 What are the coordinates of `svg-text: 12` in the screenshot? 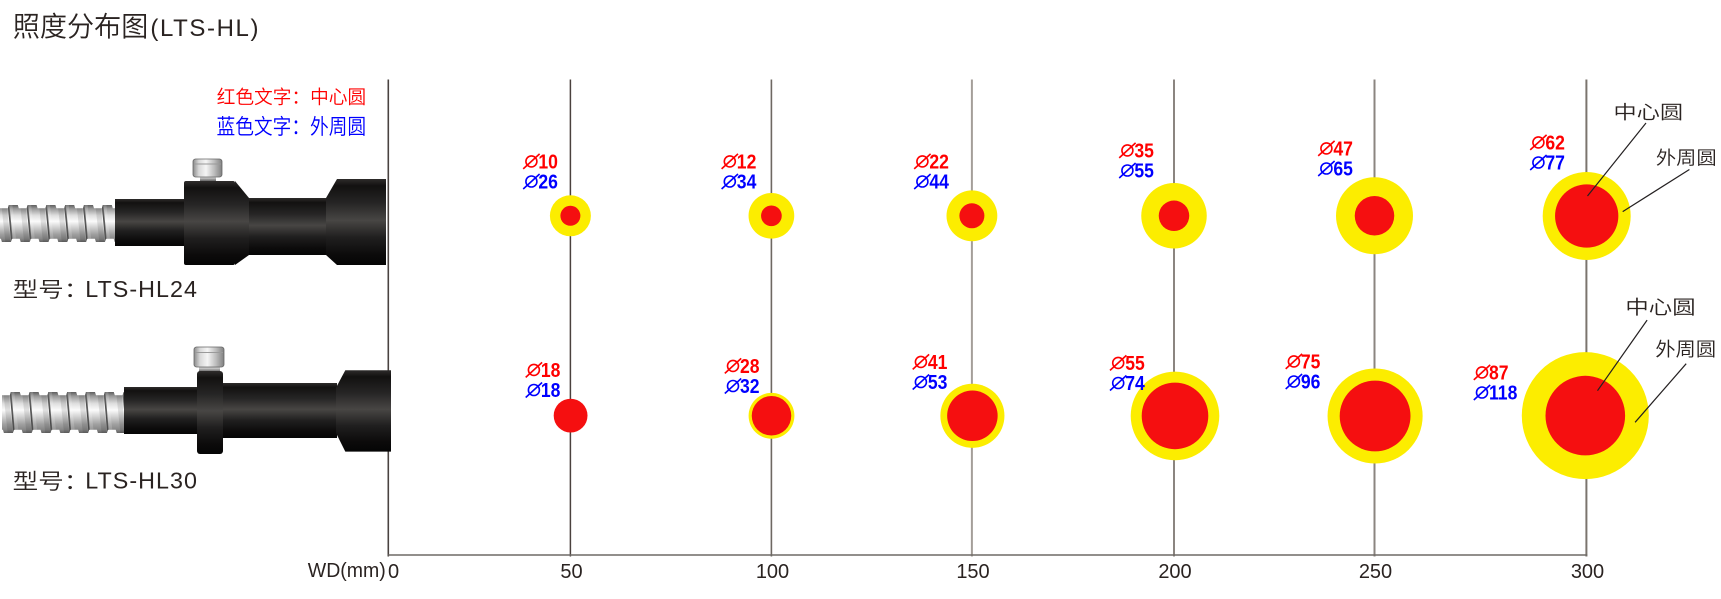 It's located at (747, 162).